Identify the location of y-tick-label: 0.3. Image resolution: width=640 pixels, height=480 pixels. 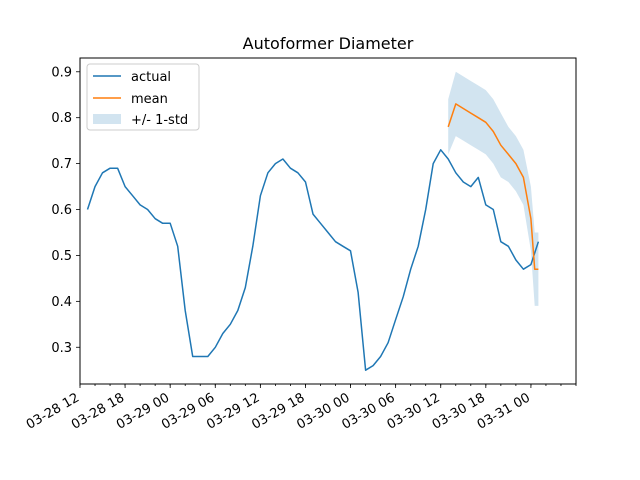
(61, 348).